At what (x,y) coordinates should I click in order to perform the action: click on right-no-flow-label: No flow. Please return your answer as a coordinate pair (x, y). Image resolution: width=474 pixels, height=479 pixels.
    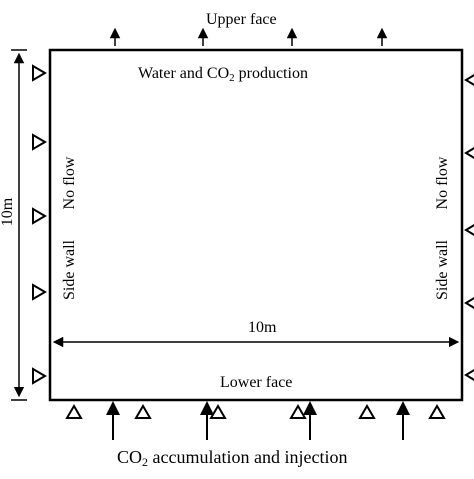
    Looking at the image, I should click on (442, 183).